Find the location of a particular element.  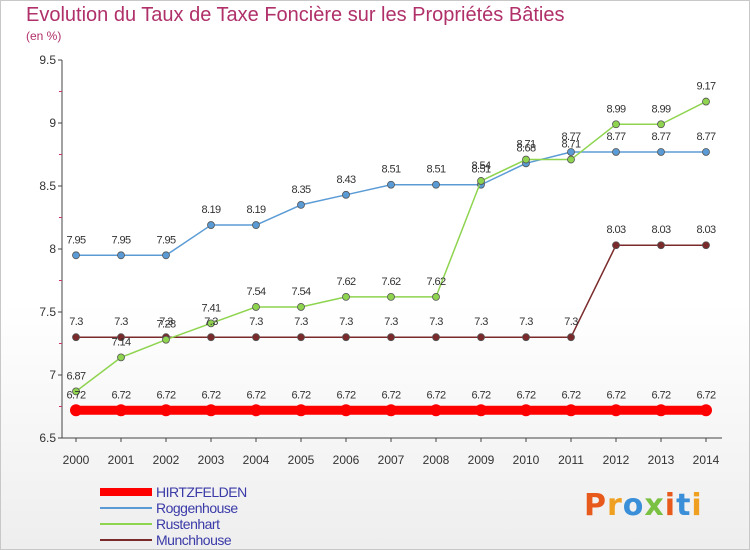

logo-letter: r is located at coordinates (615, 505).